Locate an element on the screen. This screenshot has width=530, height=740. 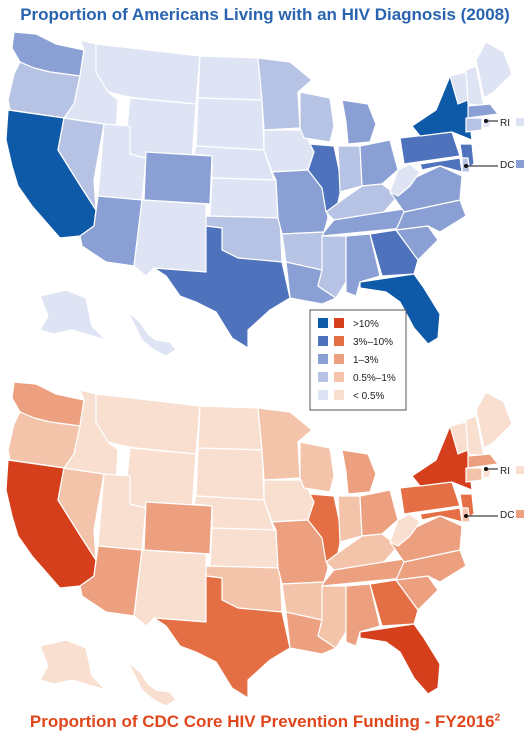
legend-label-05-1: 0.5%–1% is located at coordinates (374, 378).